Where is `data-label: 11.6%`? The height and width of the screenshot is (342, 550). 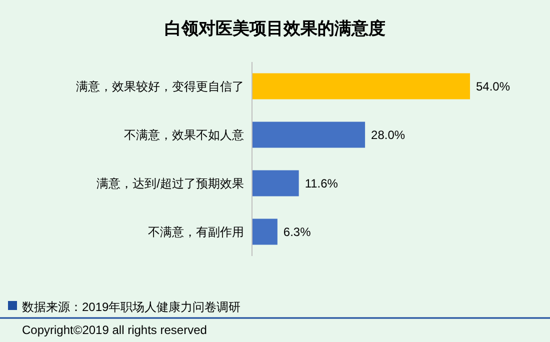 data-label: 11.6% is located at coordinates (321, 183).